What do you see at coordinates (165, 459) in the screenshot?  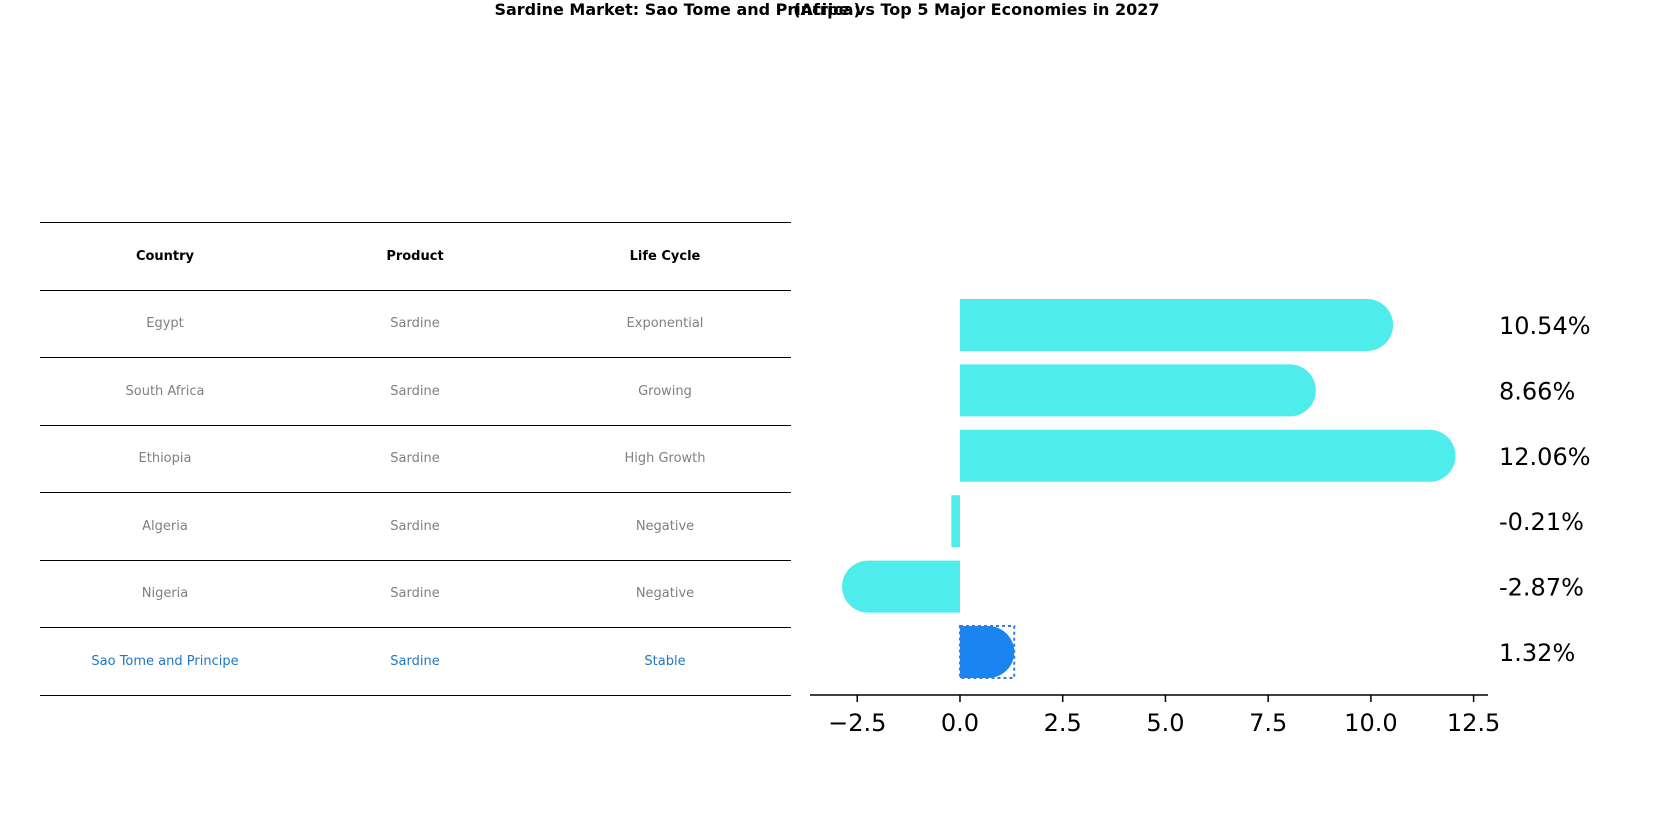 I see `cell-country: Ethiopia` at bounding box center [165, 459].